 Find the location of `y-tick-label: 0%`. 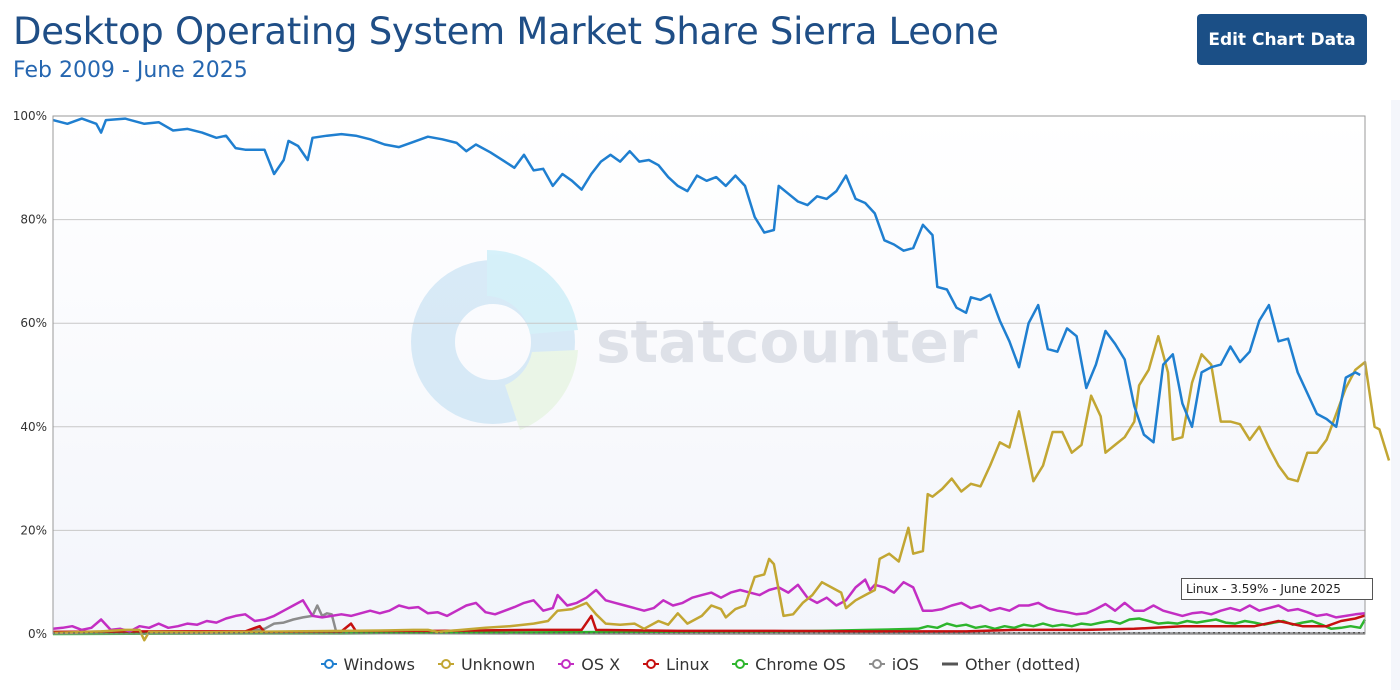

y-tick-label: 0% is located at coordinates (37, 634).